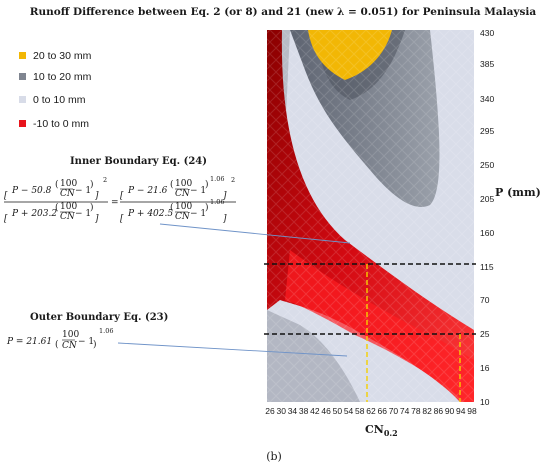 The width and height of the screenshot is (550, 469). Describe the element at coordinates (61, 124) in the screenshot. I see `legend-label: -10 to 0 mm` at that location.